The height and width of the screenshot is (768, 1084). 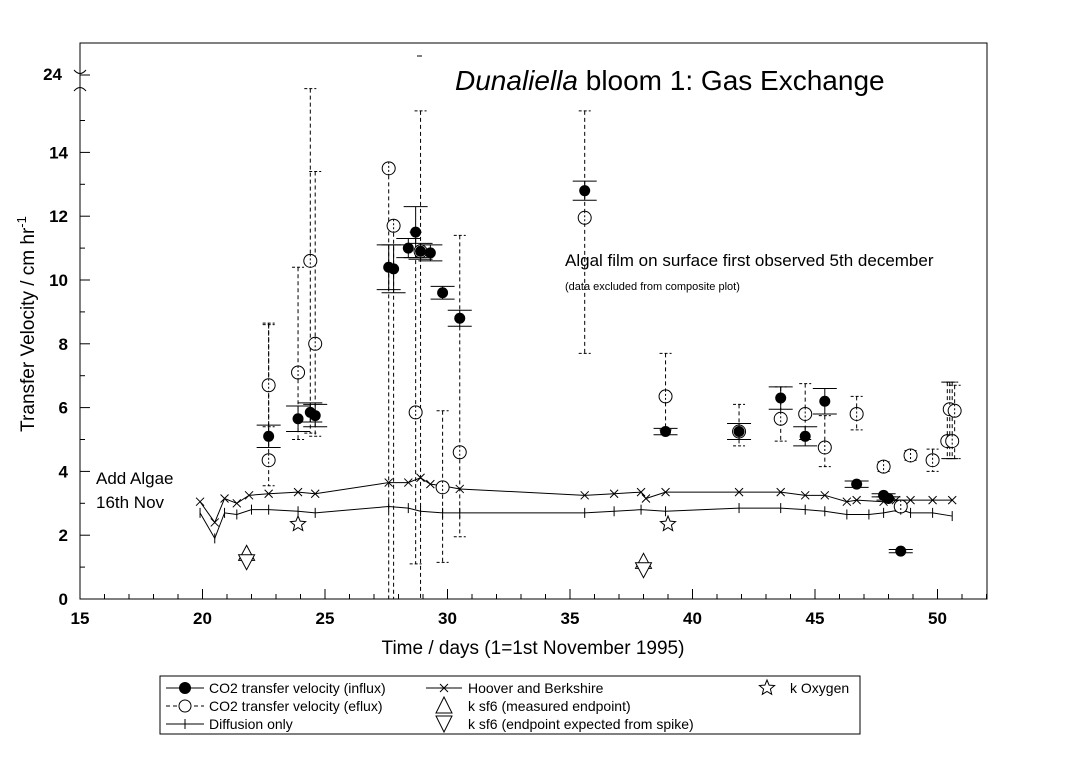 I want to click on x-tick-label: 35, so click(x=570, y=618).